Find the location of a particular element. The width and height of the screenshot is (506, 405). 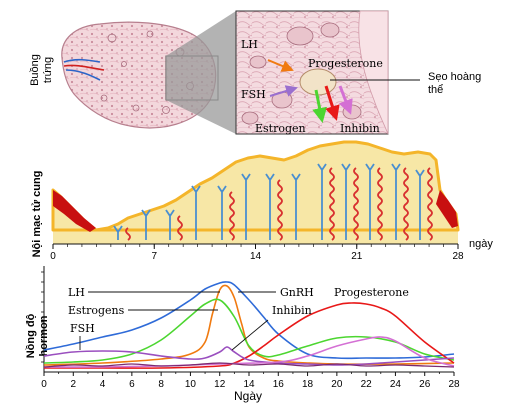

x-tick-label: 12 is located at coordinates (220, 384).